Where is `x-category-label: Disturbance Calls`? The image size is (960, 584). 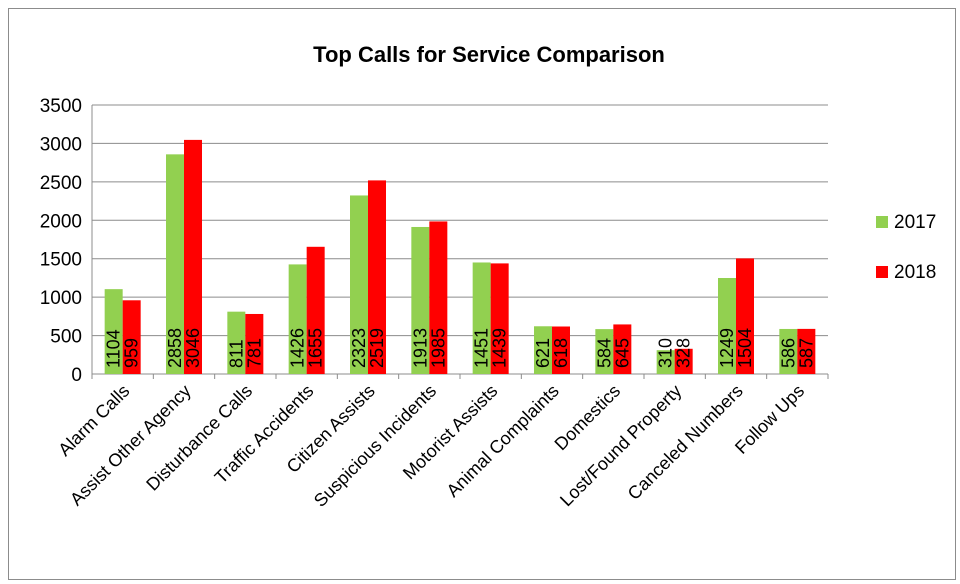 x-category-label: Disturbance Calls is located at coordinates (199, 438).